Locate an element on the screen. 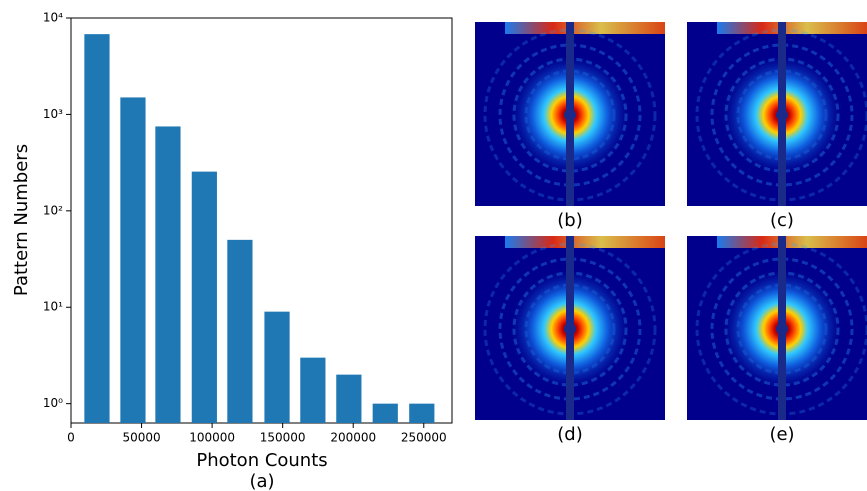  panel-caption: (c) is located at coordinates (782, 220).